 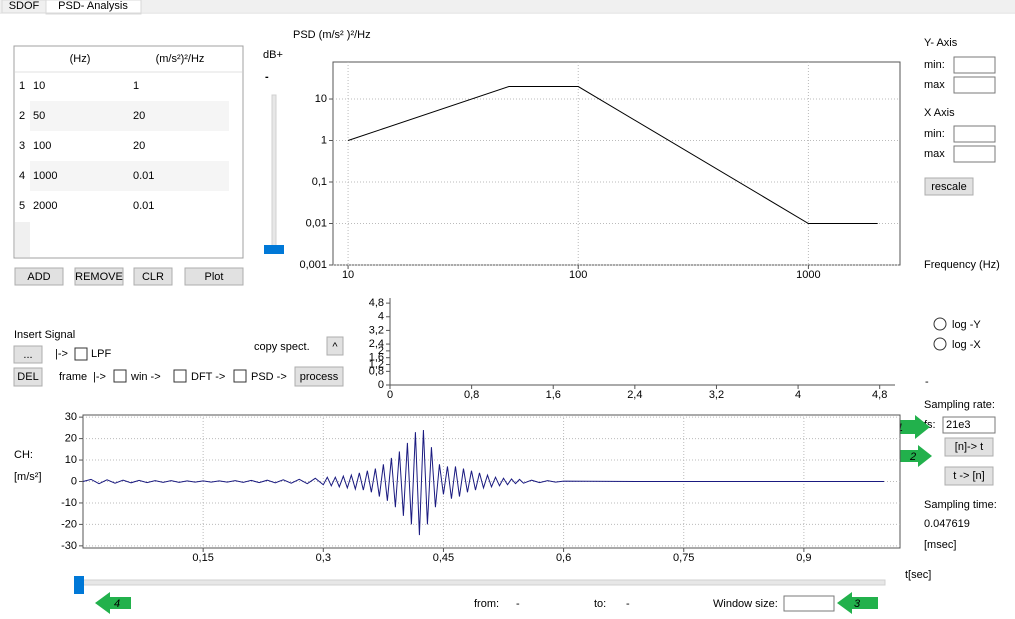 What do you see at coordinates (80, 59) in the screenshot?
I see `column-header: (Hz)` at bounding box center [80, 59].